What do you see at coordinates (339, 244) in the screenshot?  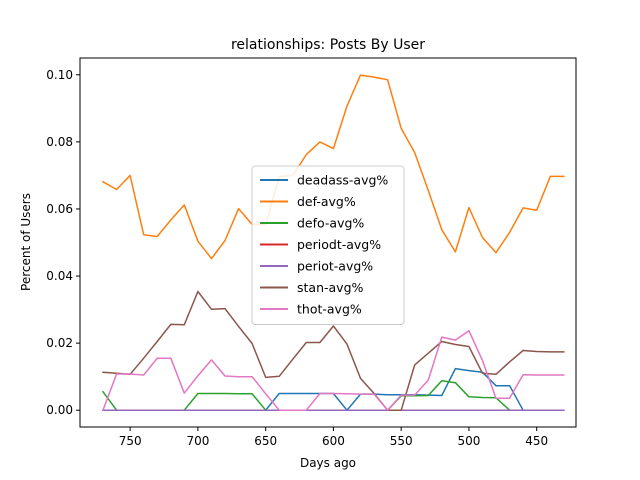 I see `legend-entry: periodt-avg%` at bounding box center [339, 244].